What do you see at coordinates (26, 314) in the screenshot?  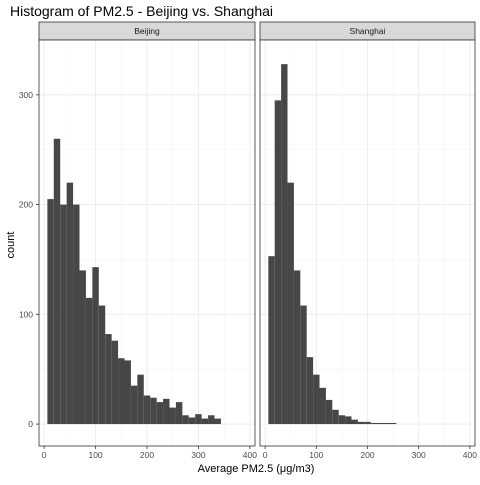 I see `y-tick-label: 100` at bounding box center [26, 314].